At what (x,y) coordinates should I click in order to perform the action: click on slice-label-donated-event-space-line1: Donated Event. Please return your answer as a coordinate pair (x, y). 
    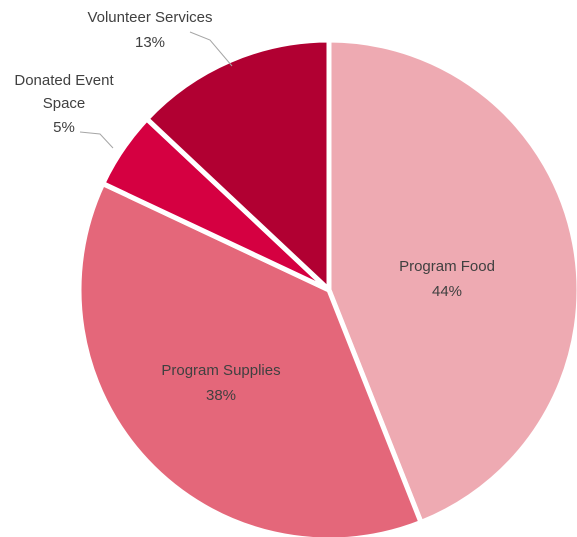
    Looking at the image, I should click on (64, 80).